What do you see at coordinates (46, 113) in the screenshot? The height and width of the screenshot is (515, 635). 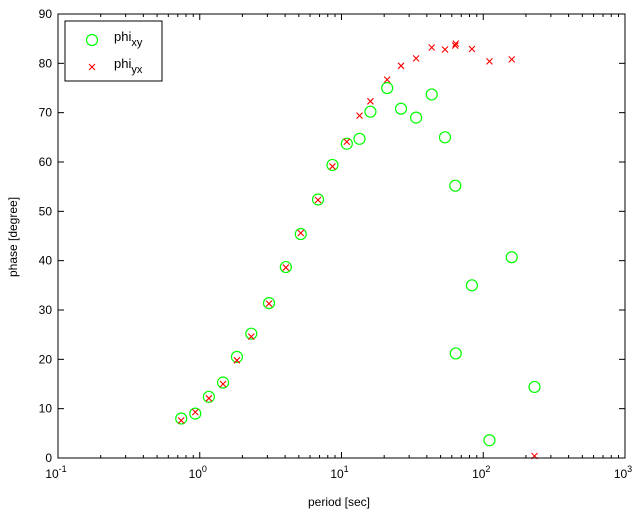 I see `y-tick-label: 70` at bounding box center [46, 113].